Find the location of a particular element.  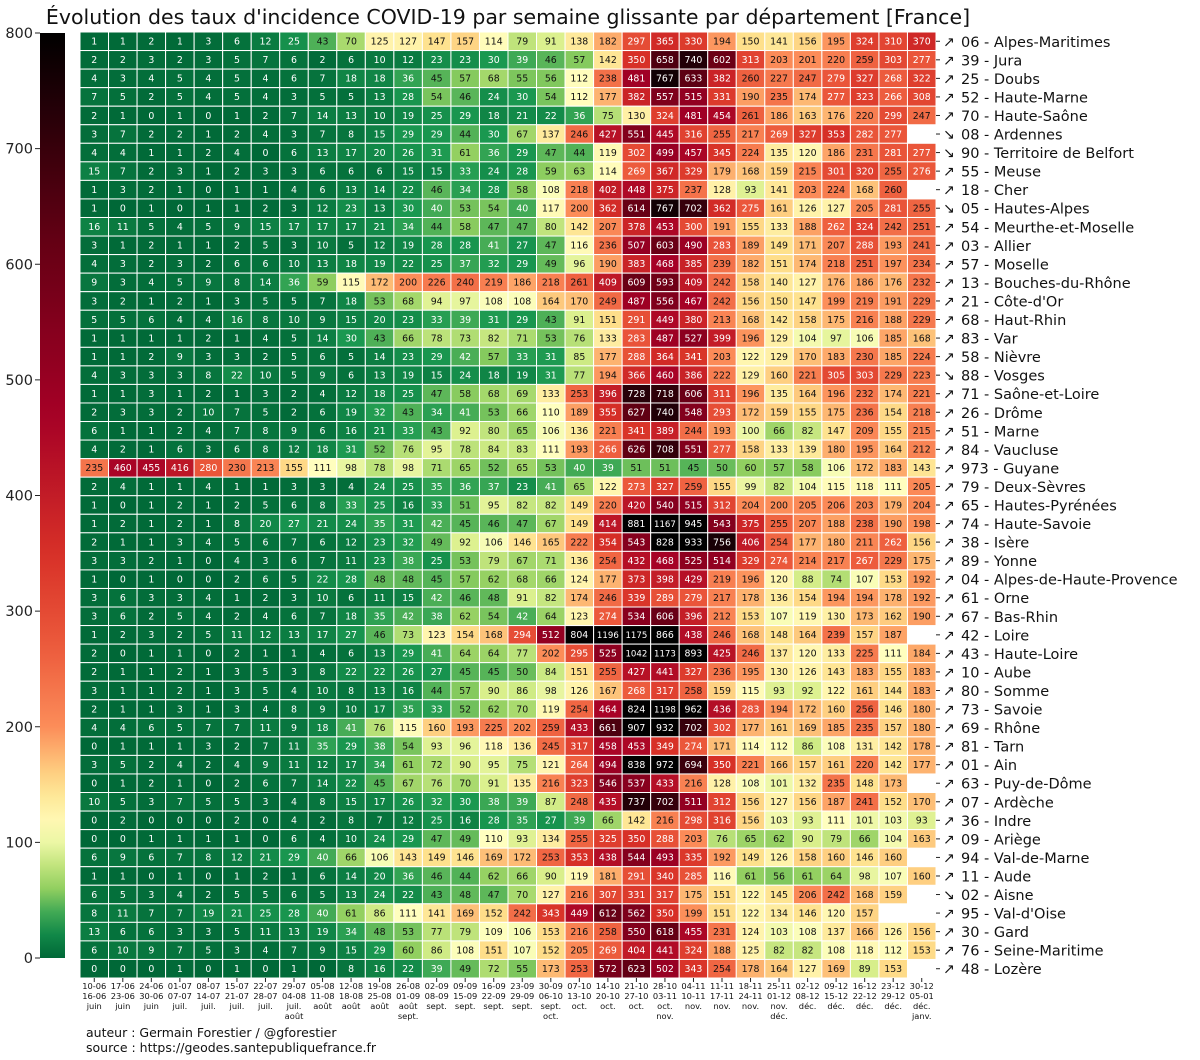

cell-value-label: 160 is located at coordinates (893, 858).